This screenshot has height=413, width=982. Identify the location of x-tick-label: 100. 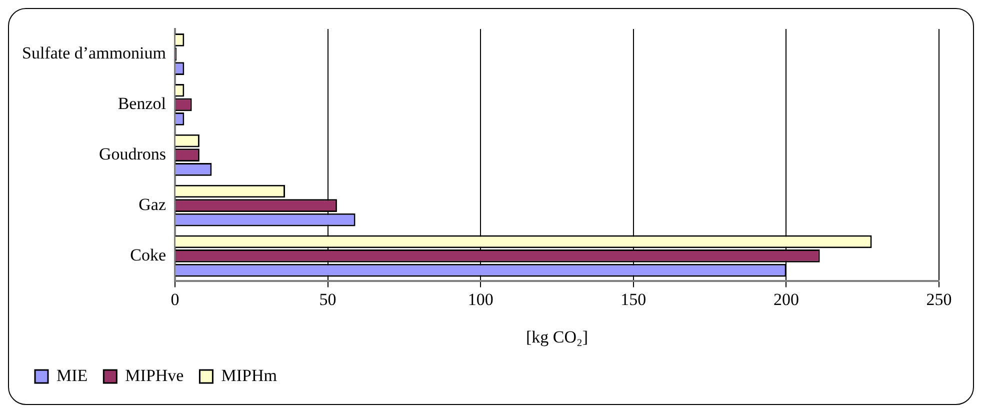
(481, 299).